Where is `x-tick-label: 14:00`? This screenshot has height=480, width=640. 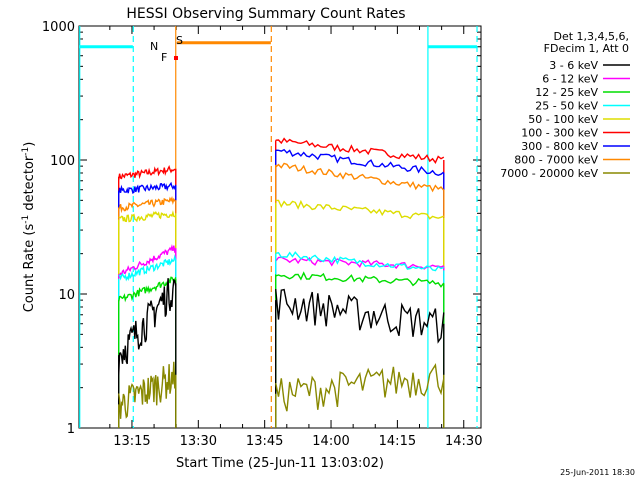
x-tick-label: 14:00 is located at coordinates (330, 441).